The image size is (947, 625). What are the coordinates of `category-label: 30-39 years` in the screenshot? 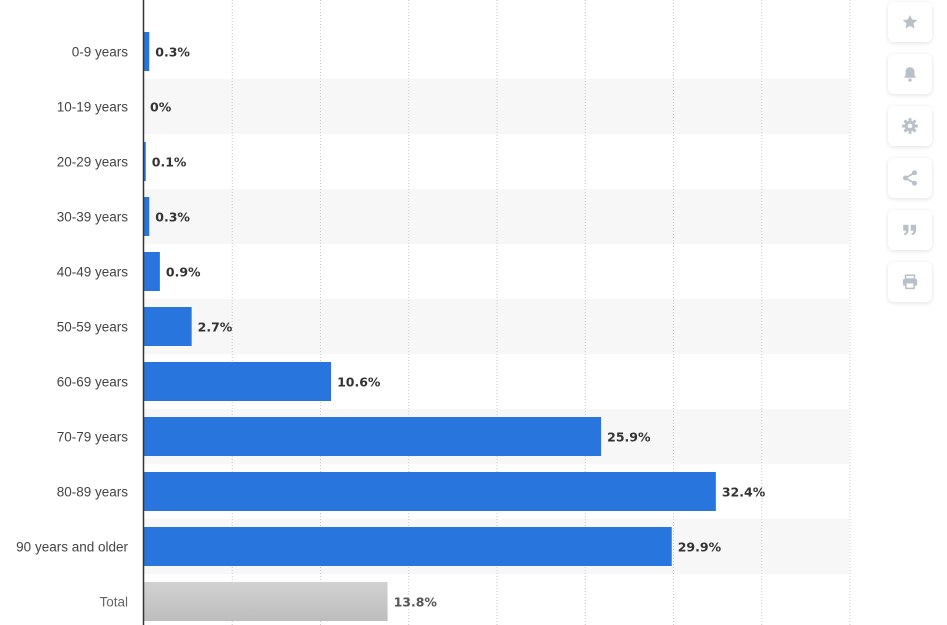 It's located at (93, 217).